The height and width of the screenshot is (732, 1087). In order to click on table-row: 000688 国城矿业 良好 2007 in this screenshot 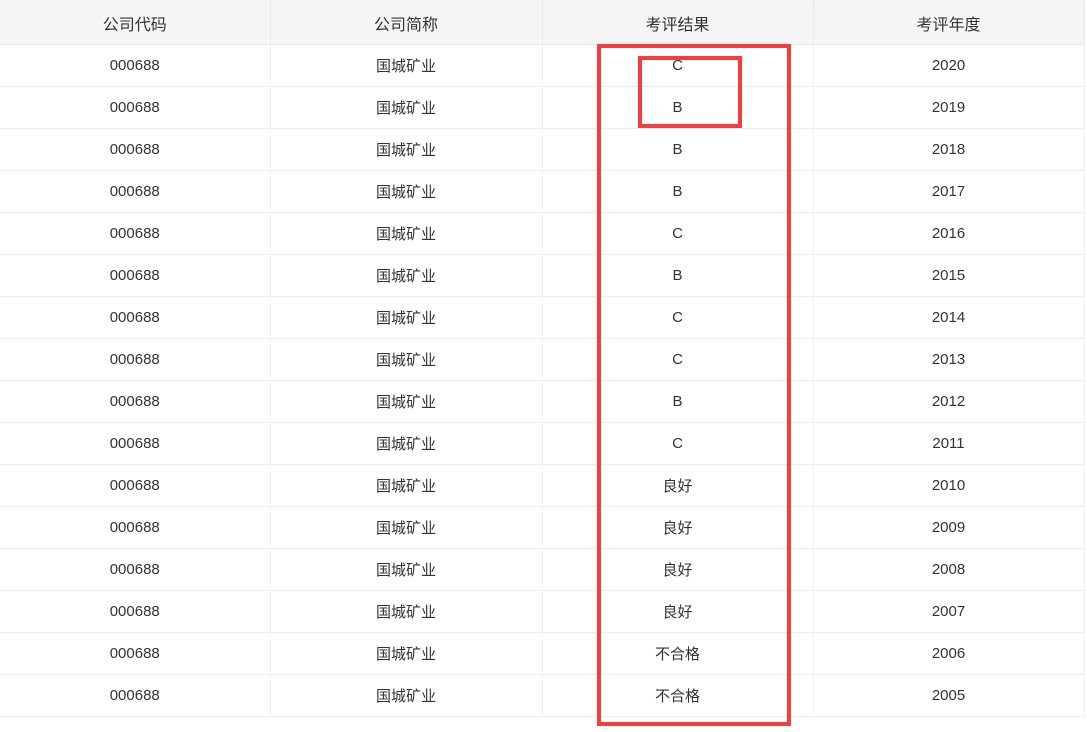, I will do `click(542, 611)`.